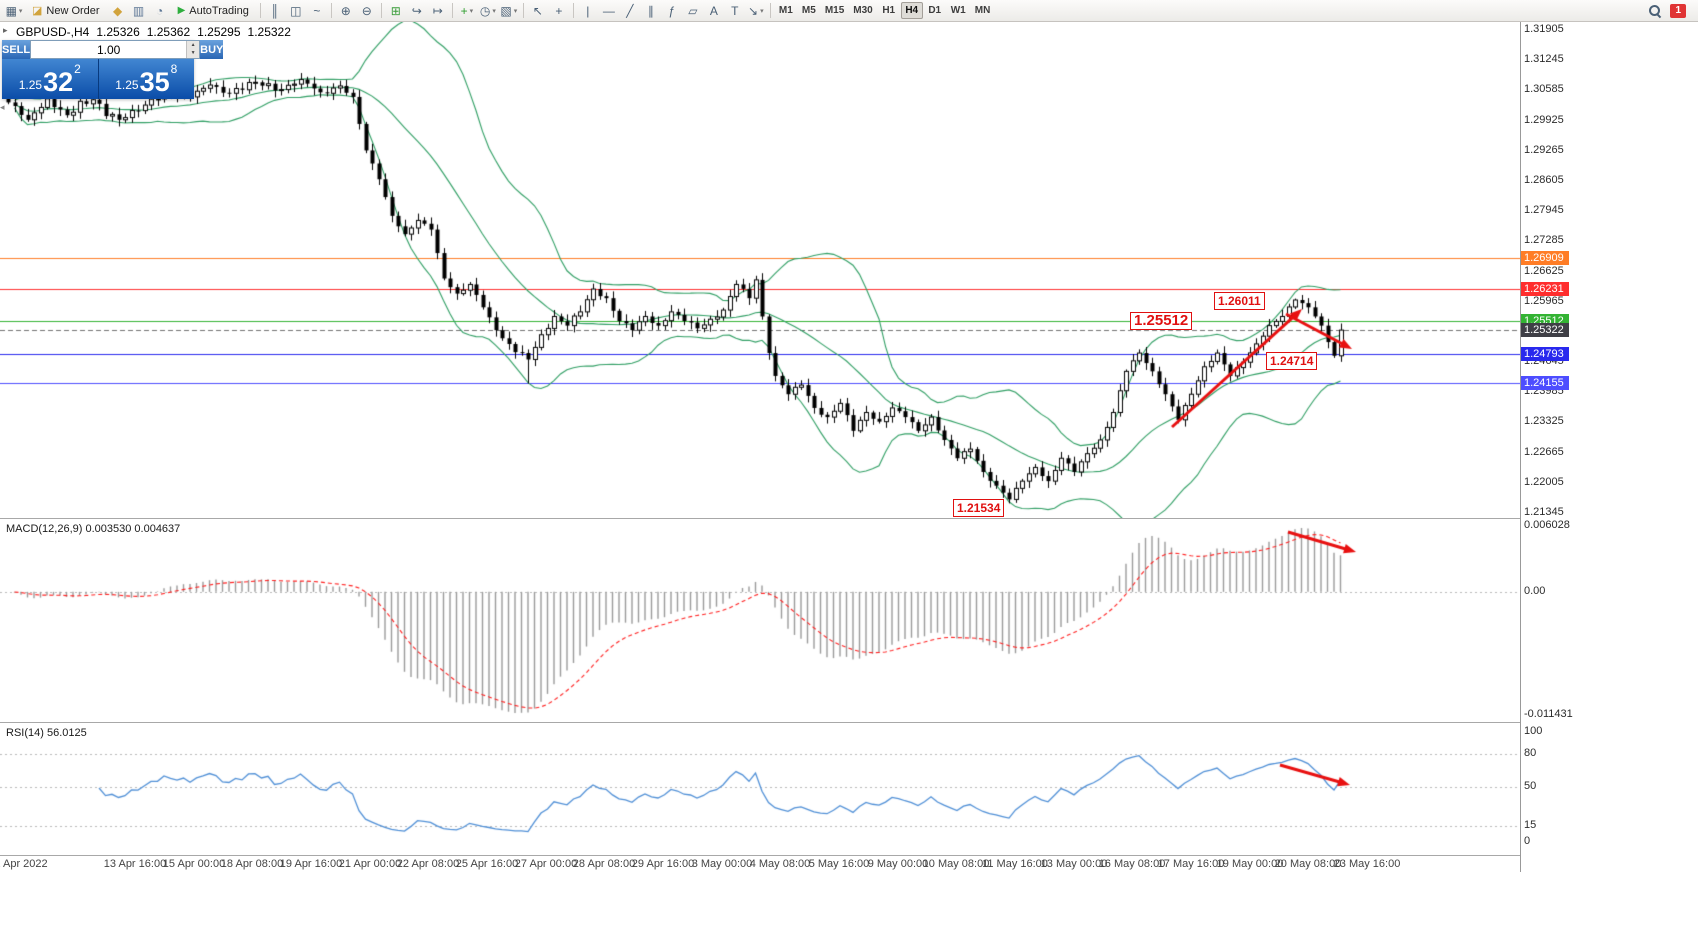 This screenshot has height=946, width=1698. I want to click on volume-stepper: ▲ ▼, so click(193, 49).